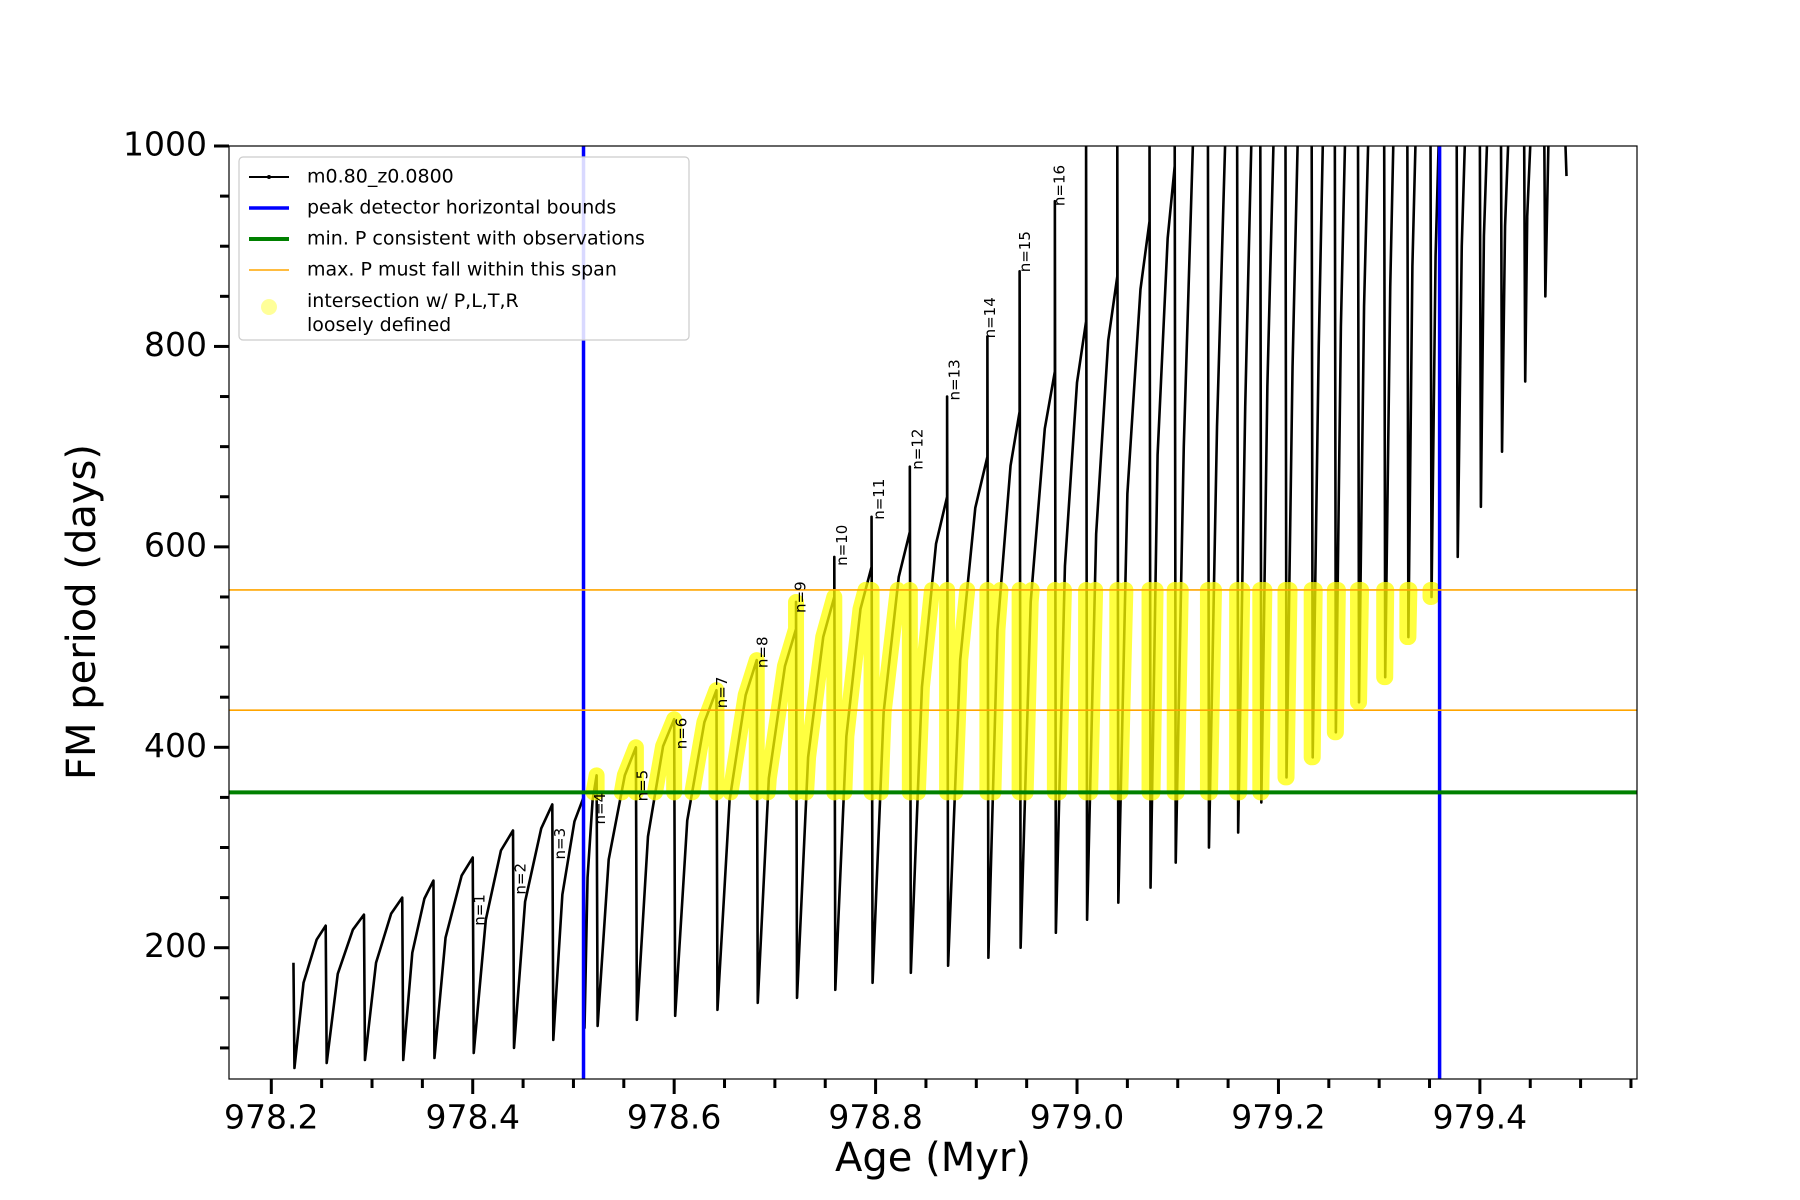  Describe the element at coordinates (875, 1117) in the screenshot. I see `x-tick-label: 978.8` at that location.